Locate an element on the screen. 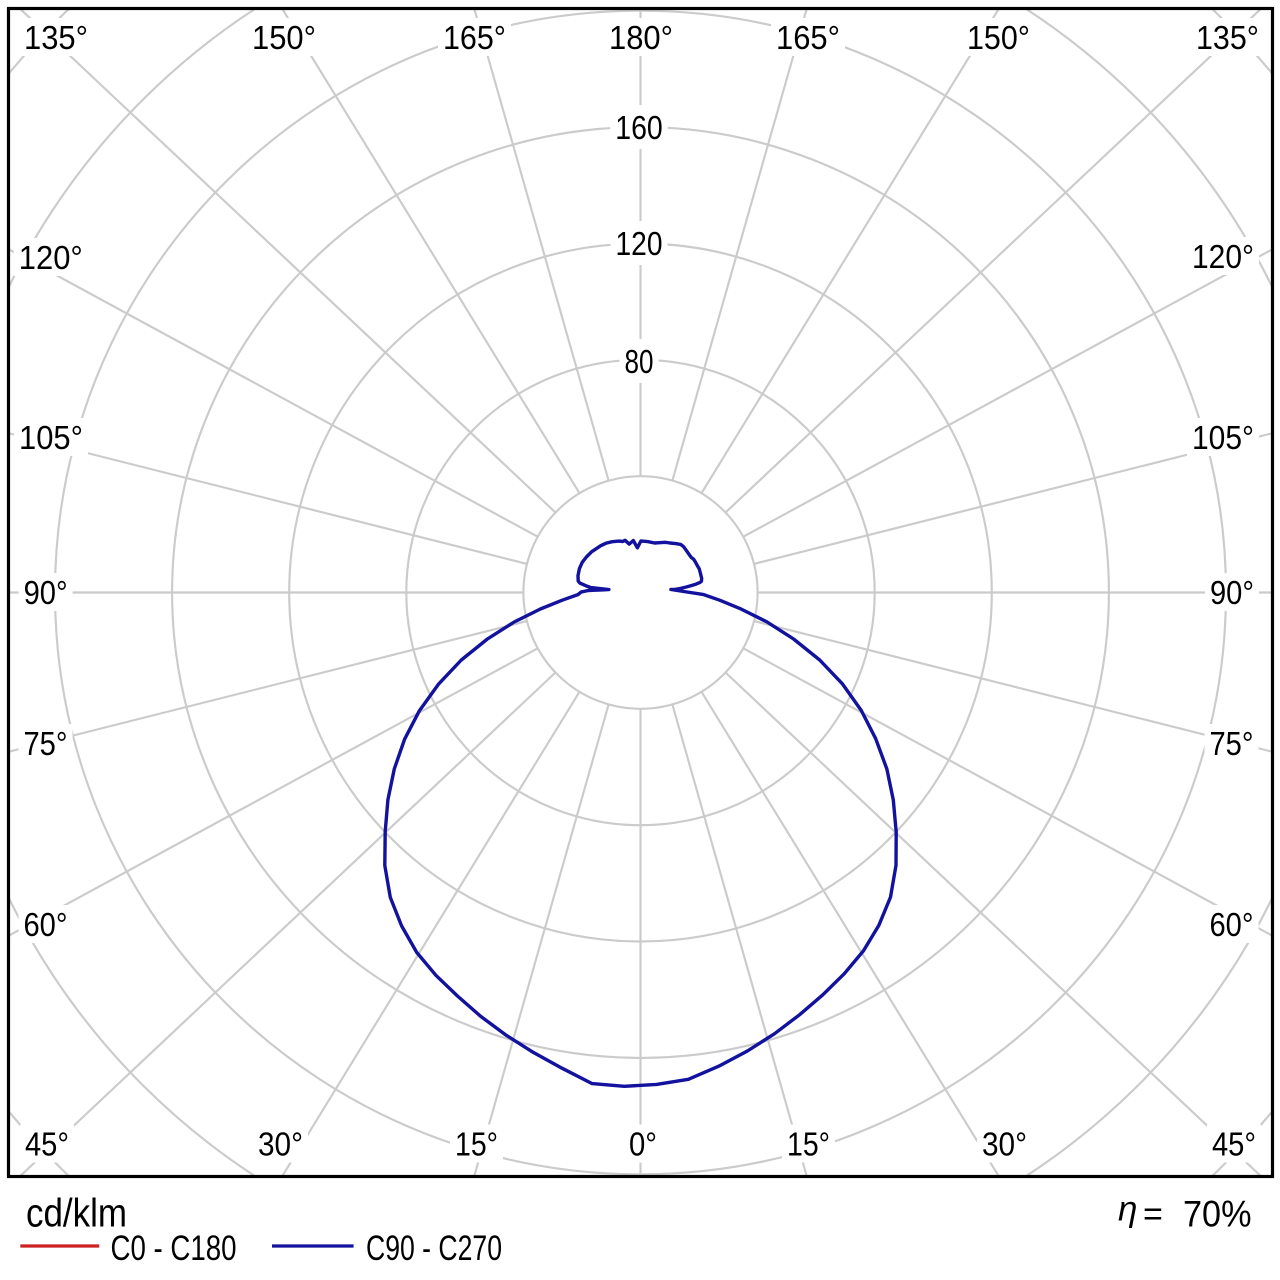 The height and width of the screenshot is (1280, 1280). svg-text: η is located at coordinates (1127, 1209).